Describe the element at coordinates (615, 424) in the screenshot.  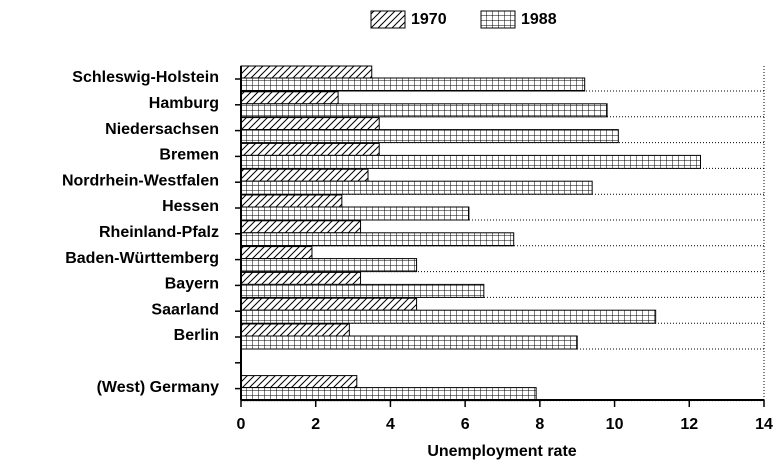
I see `x-tick-label: 10` at that location.